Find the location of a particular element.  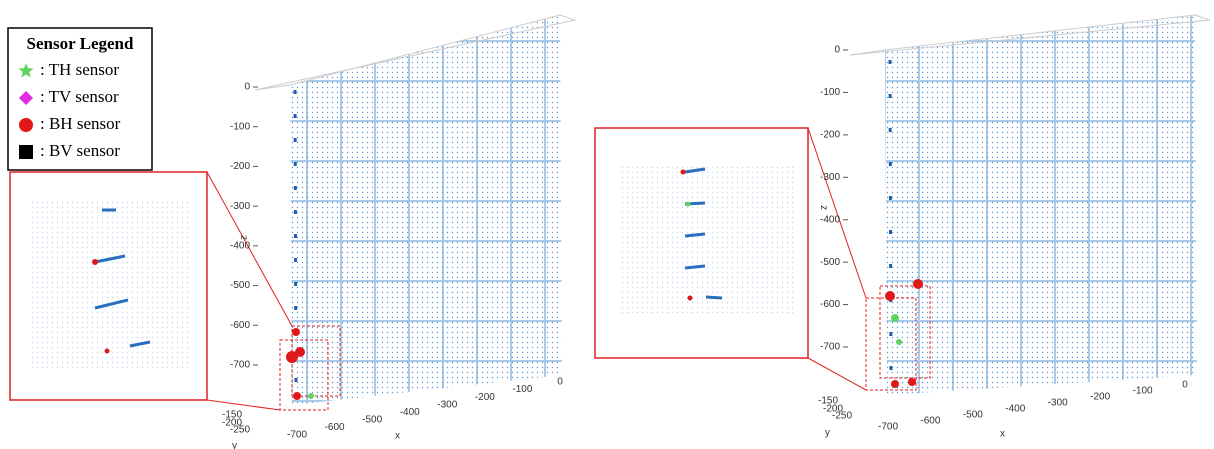

legend-title: Sensor Legend is located at coordinates (80, 43).